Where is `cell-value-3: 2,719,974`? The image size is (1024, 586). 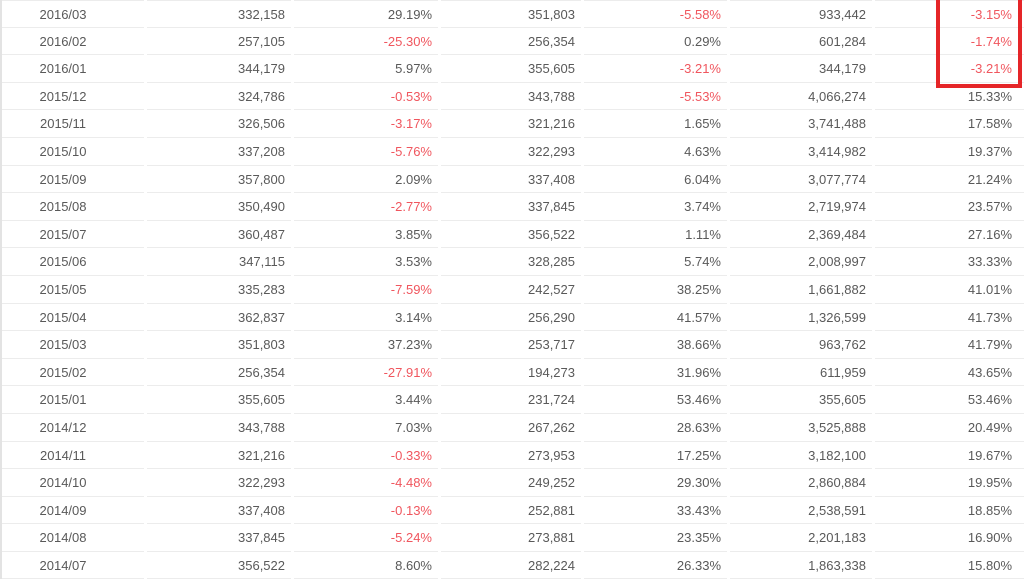
cell-value-3: 2,719,974 is located at coordinates (801, 207).